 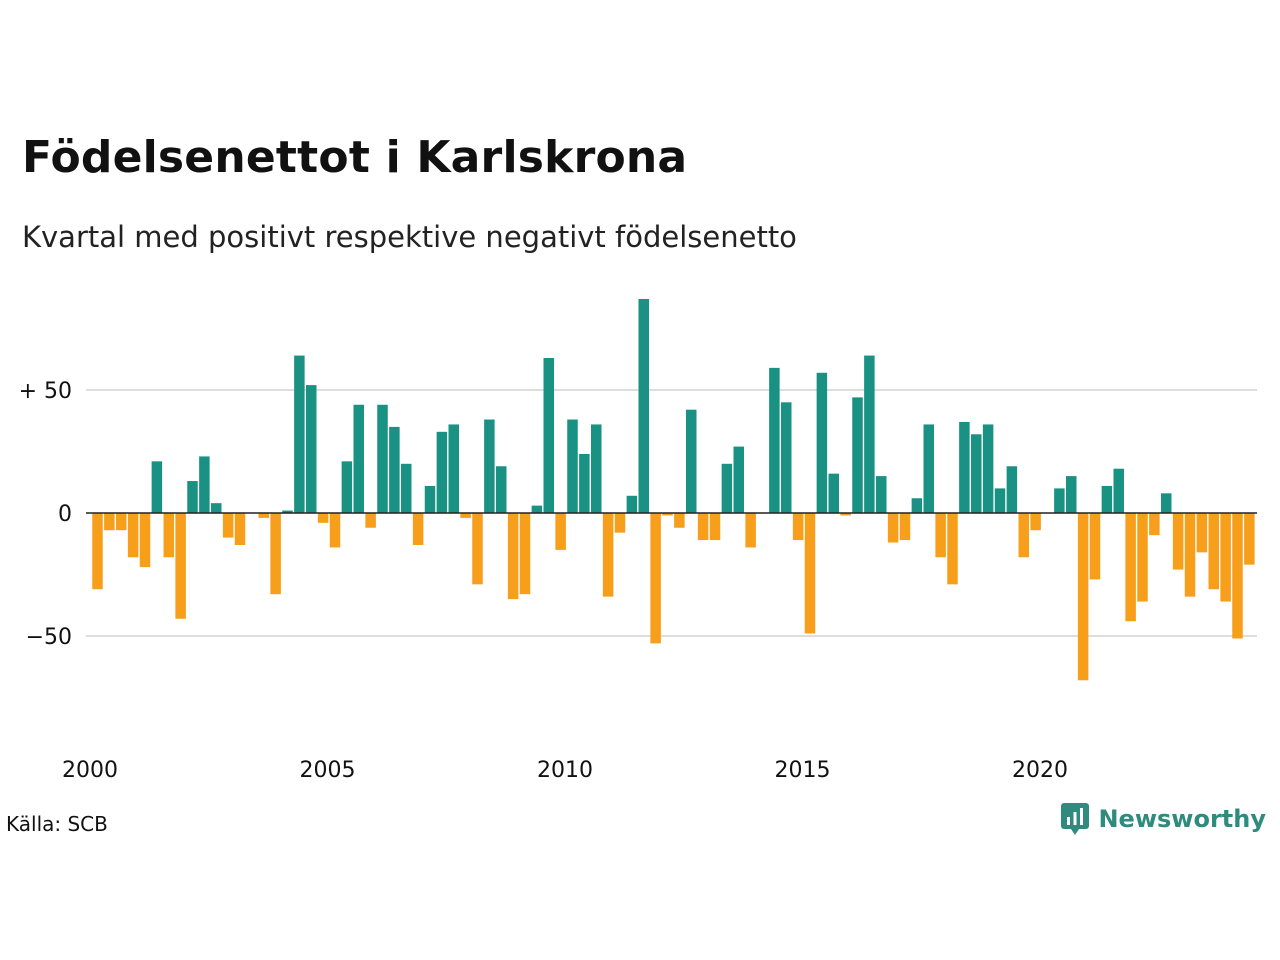 What do you see at coordinates (57, 824) in the screenshot?
I see `source-note: Källa: SCB` at bounding box center [57, 824].